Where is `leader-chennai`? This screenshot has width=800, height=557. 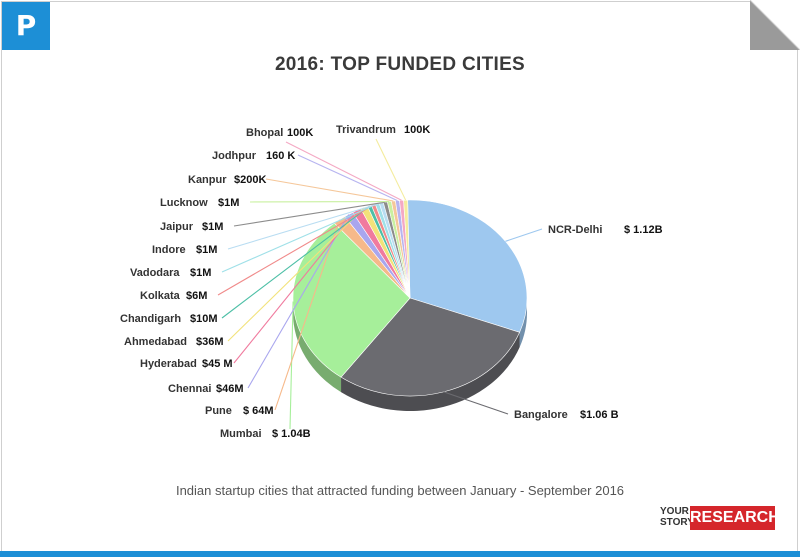
leader-chennai is located at coordinates (298, 301).